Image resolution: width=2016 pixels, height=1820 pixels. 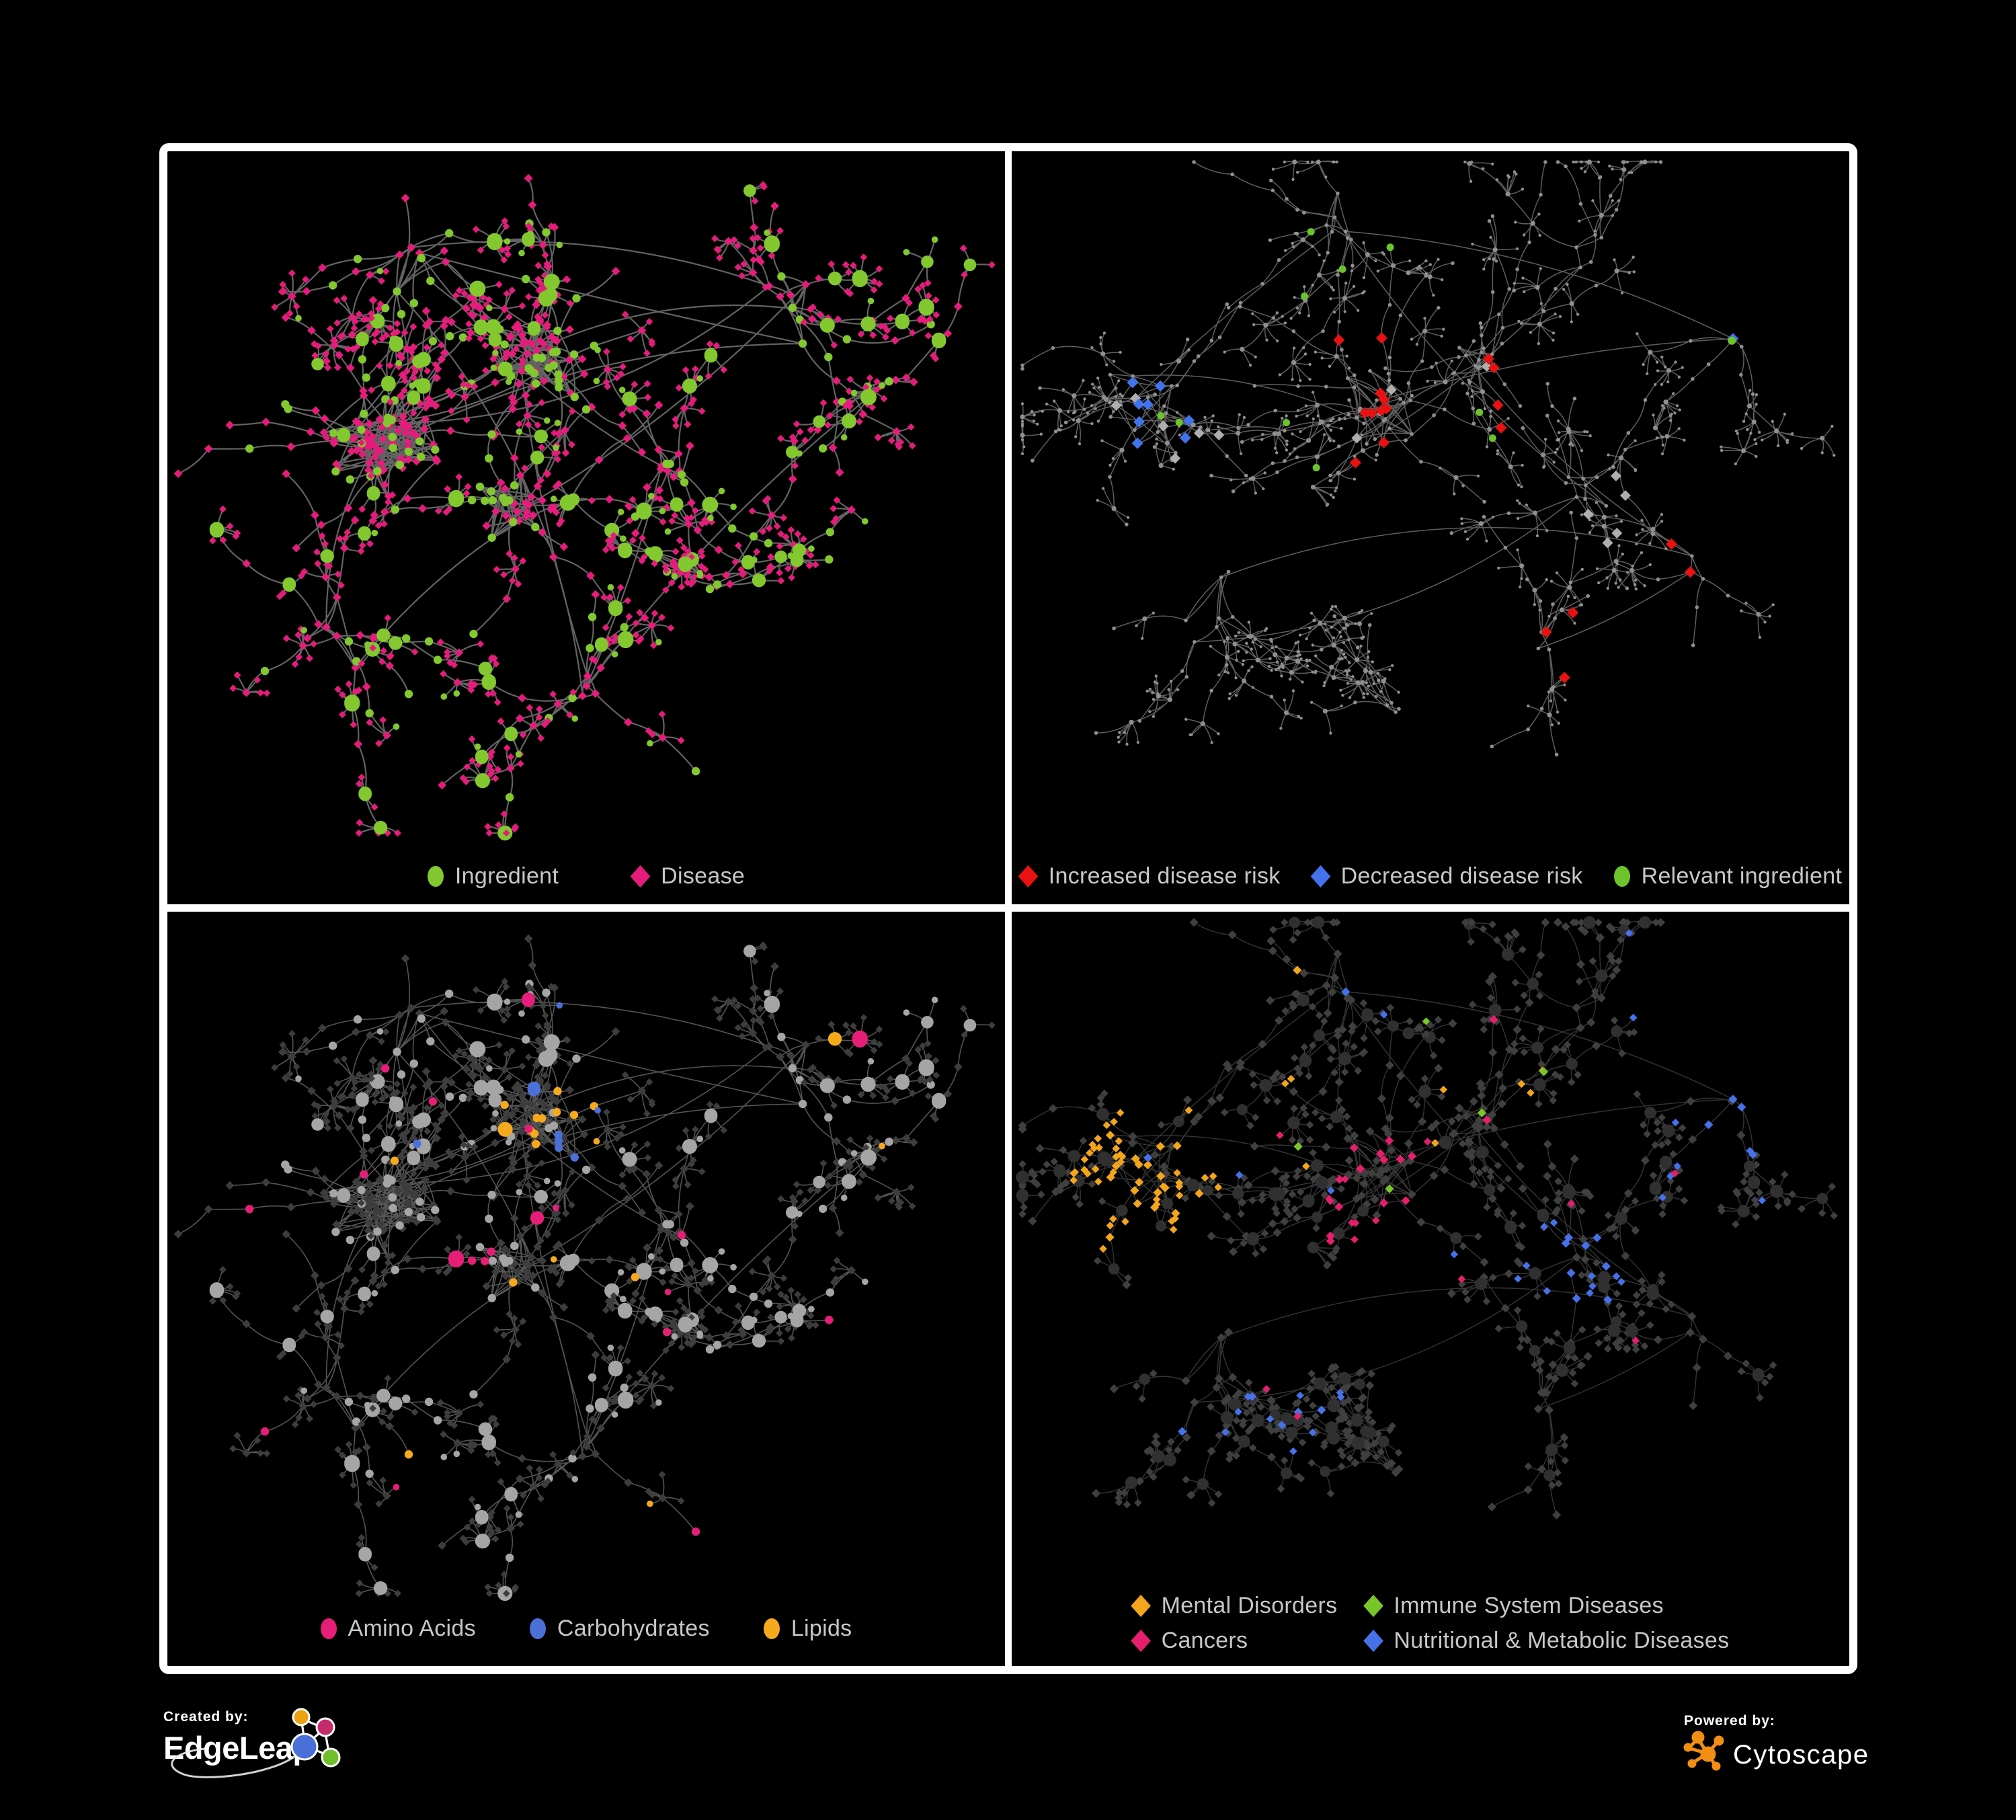 What do you see at coordinates (1427, 1217) in the screenshot?
I see `network-canvas-disease-classes` at bounding box center [1427, 1217].